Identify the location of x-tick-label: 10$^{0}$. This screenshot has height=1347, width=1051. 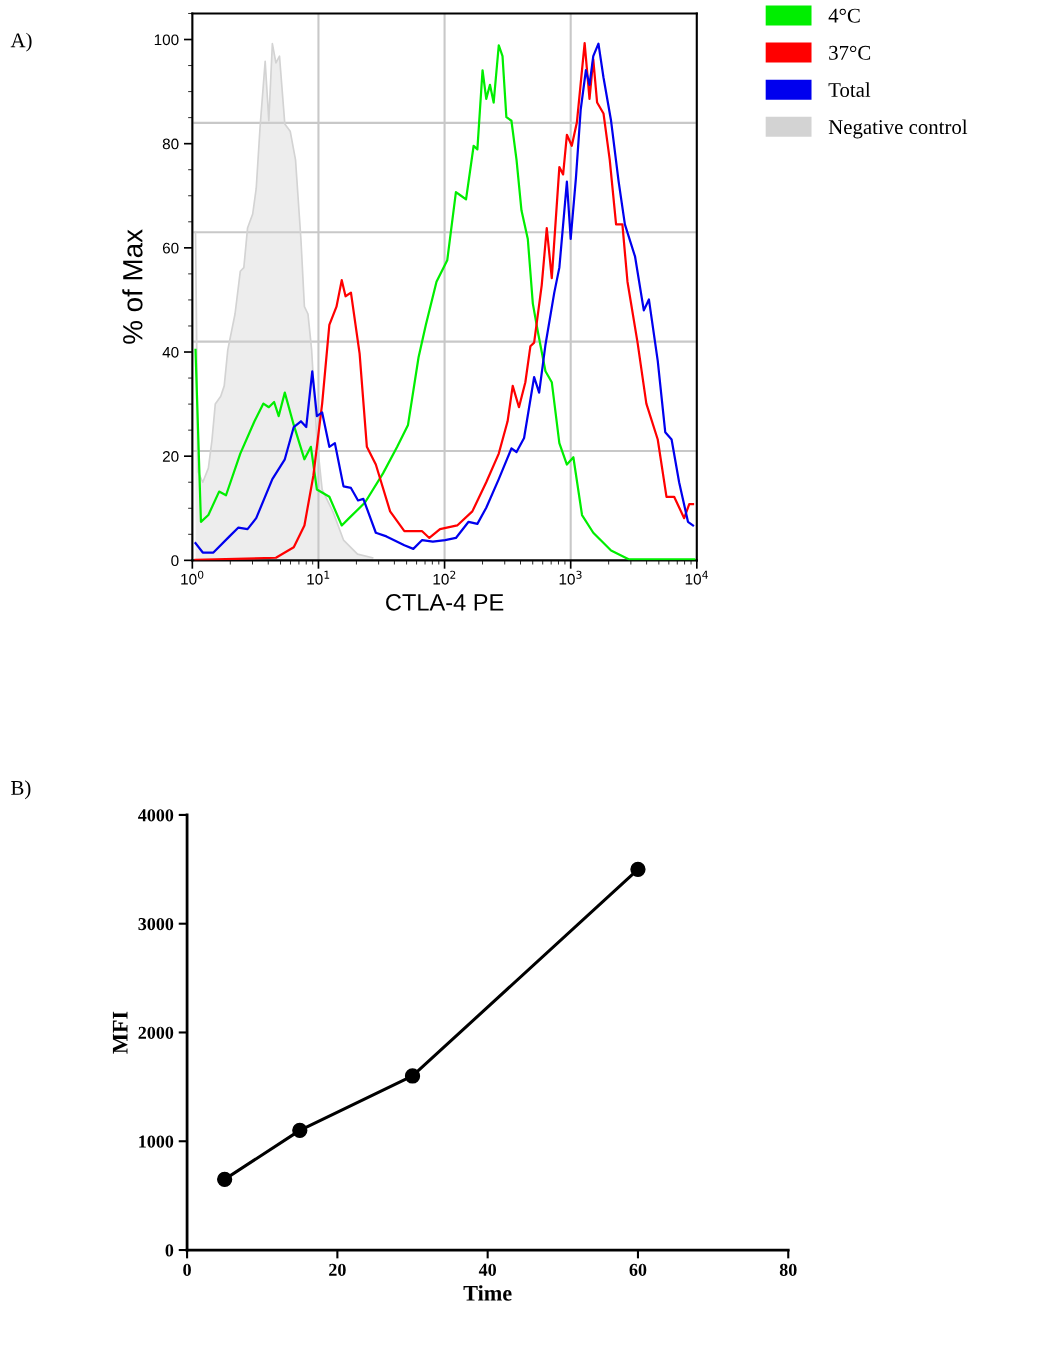
(192, 577).